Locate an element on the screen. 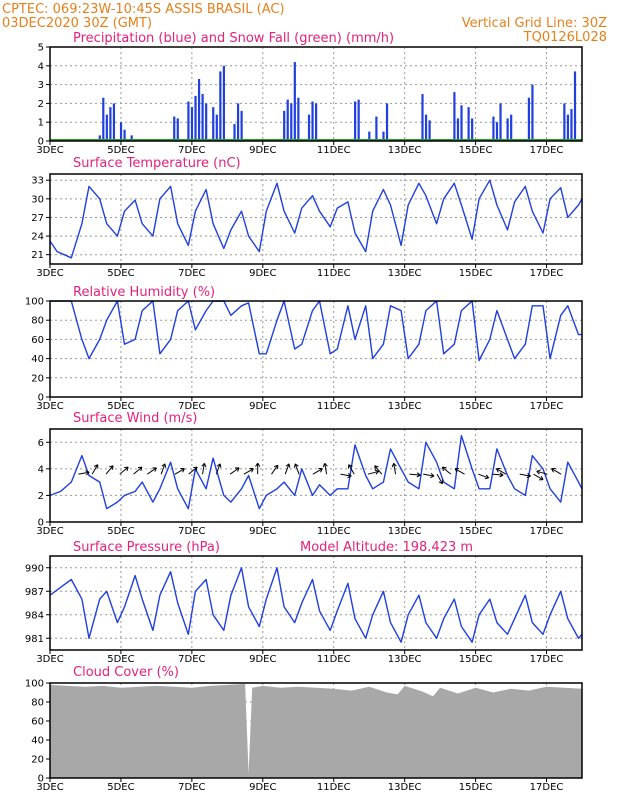  y-tick-label: 20 is located at coordinates (37, 760).